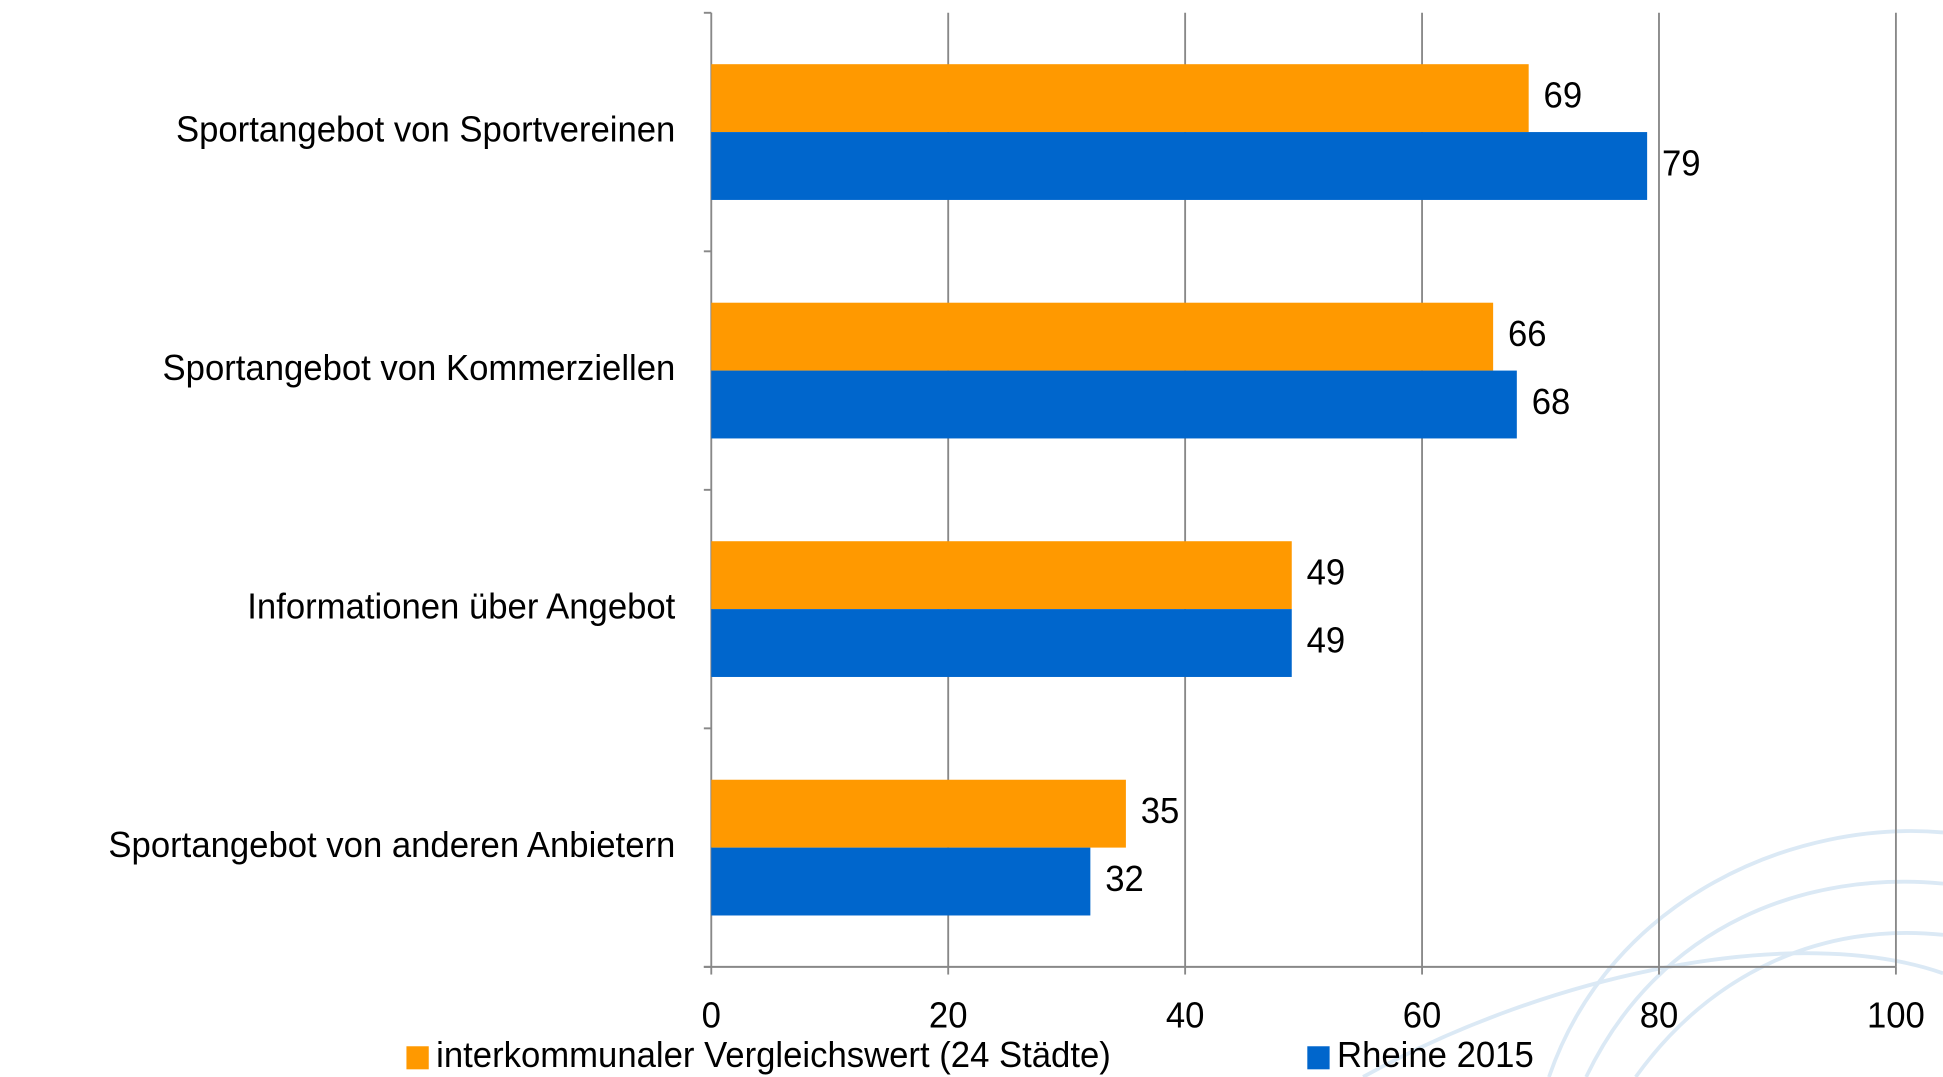 The height and width of the screenshot is (1077, 1943). Describe the element at coordinates (391, 846) in the screenshot. I see `category-label: Sportangebot von anderen Anbietern` at that location.